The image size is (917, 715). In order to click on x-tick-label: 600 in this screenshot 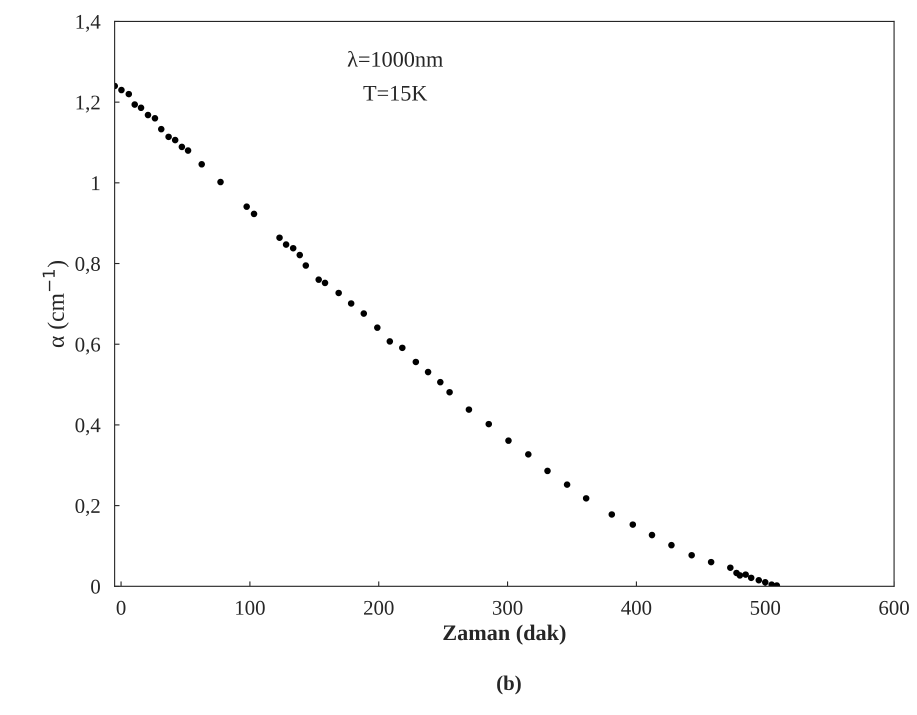, I will do `click(894, 607)`.